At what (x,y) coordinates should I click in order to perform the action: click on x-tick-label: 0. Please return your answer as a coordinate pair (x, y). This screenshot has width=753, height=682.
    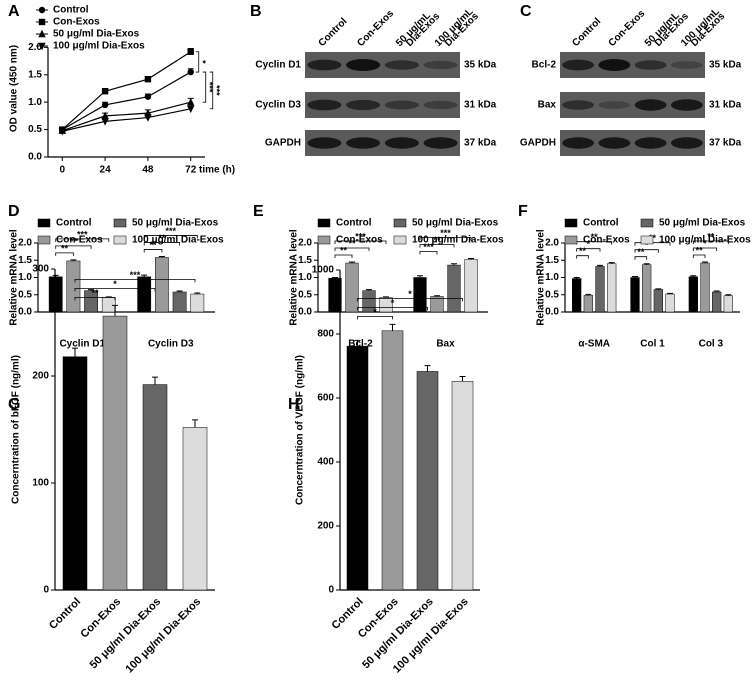
    Looking at the image, I should click on (62, 170).